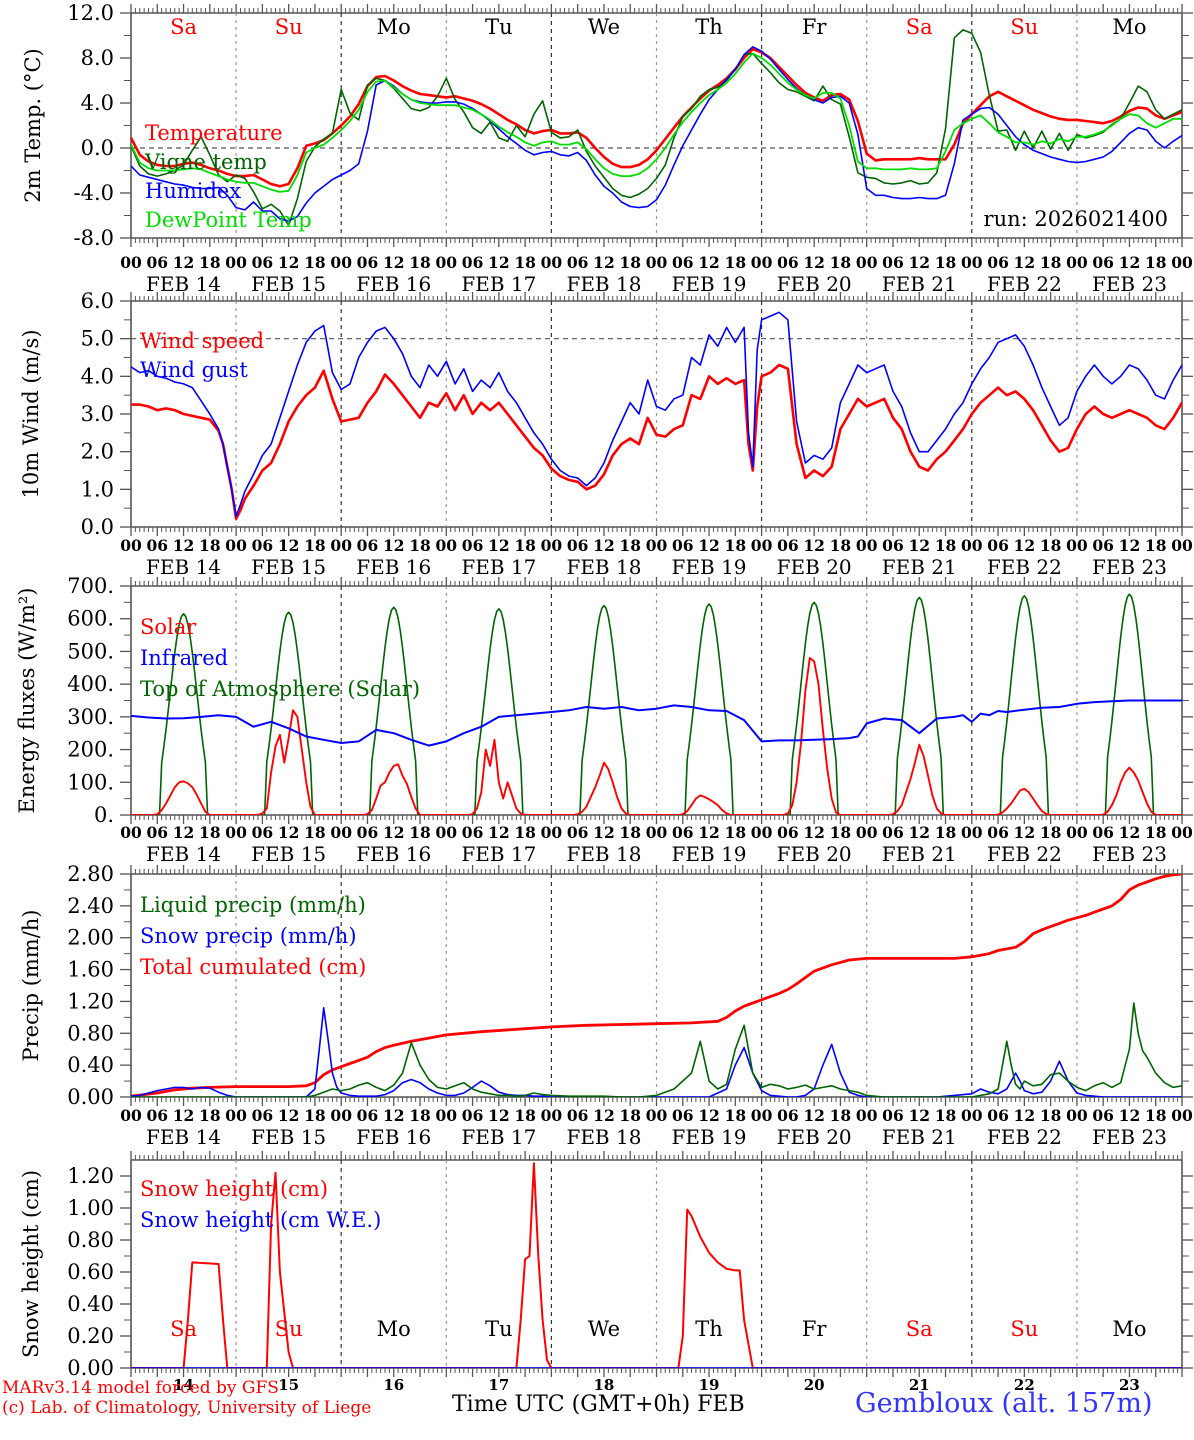  I want to click on legend-entry: DewPoint Temp, so click(228, 220).